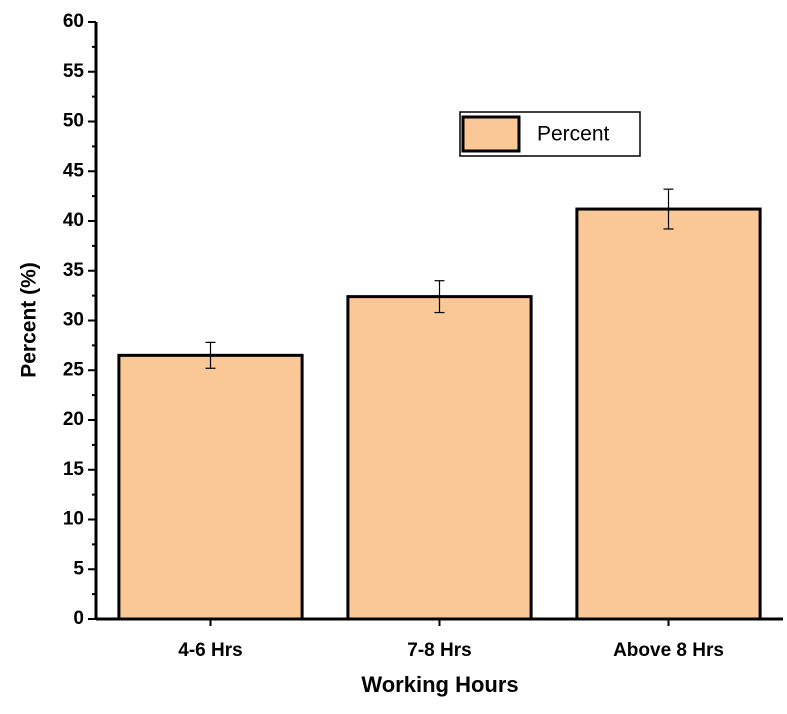 This screenshot has width=787, height=714. What do you see at coordinates (78, 568) in the screenshot?
I see `y-tick-label: 5` at bounding box center [78, 568].